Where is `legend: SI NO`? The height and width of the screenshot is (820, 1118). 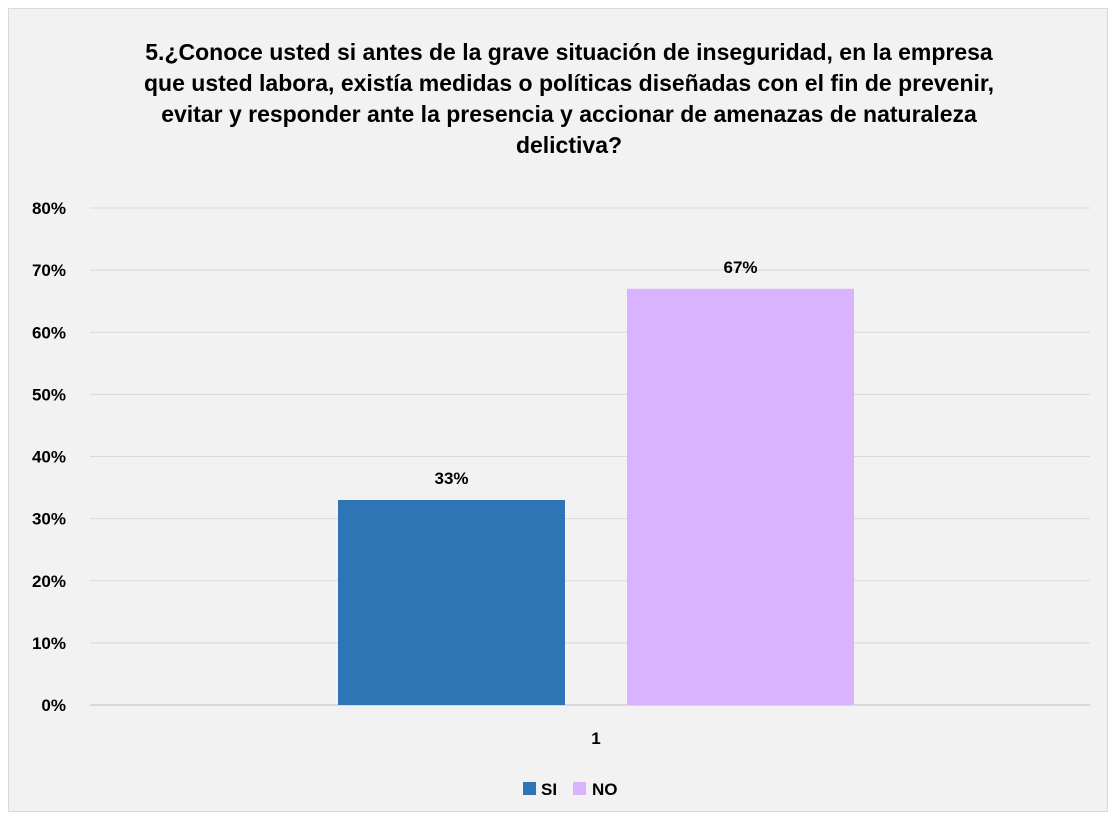
legend: SI NO is located at coordinates (570, 789).